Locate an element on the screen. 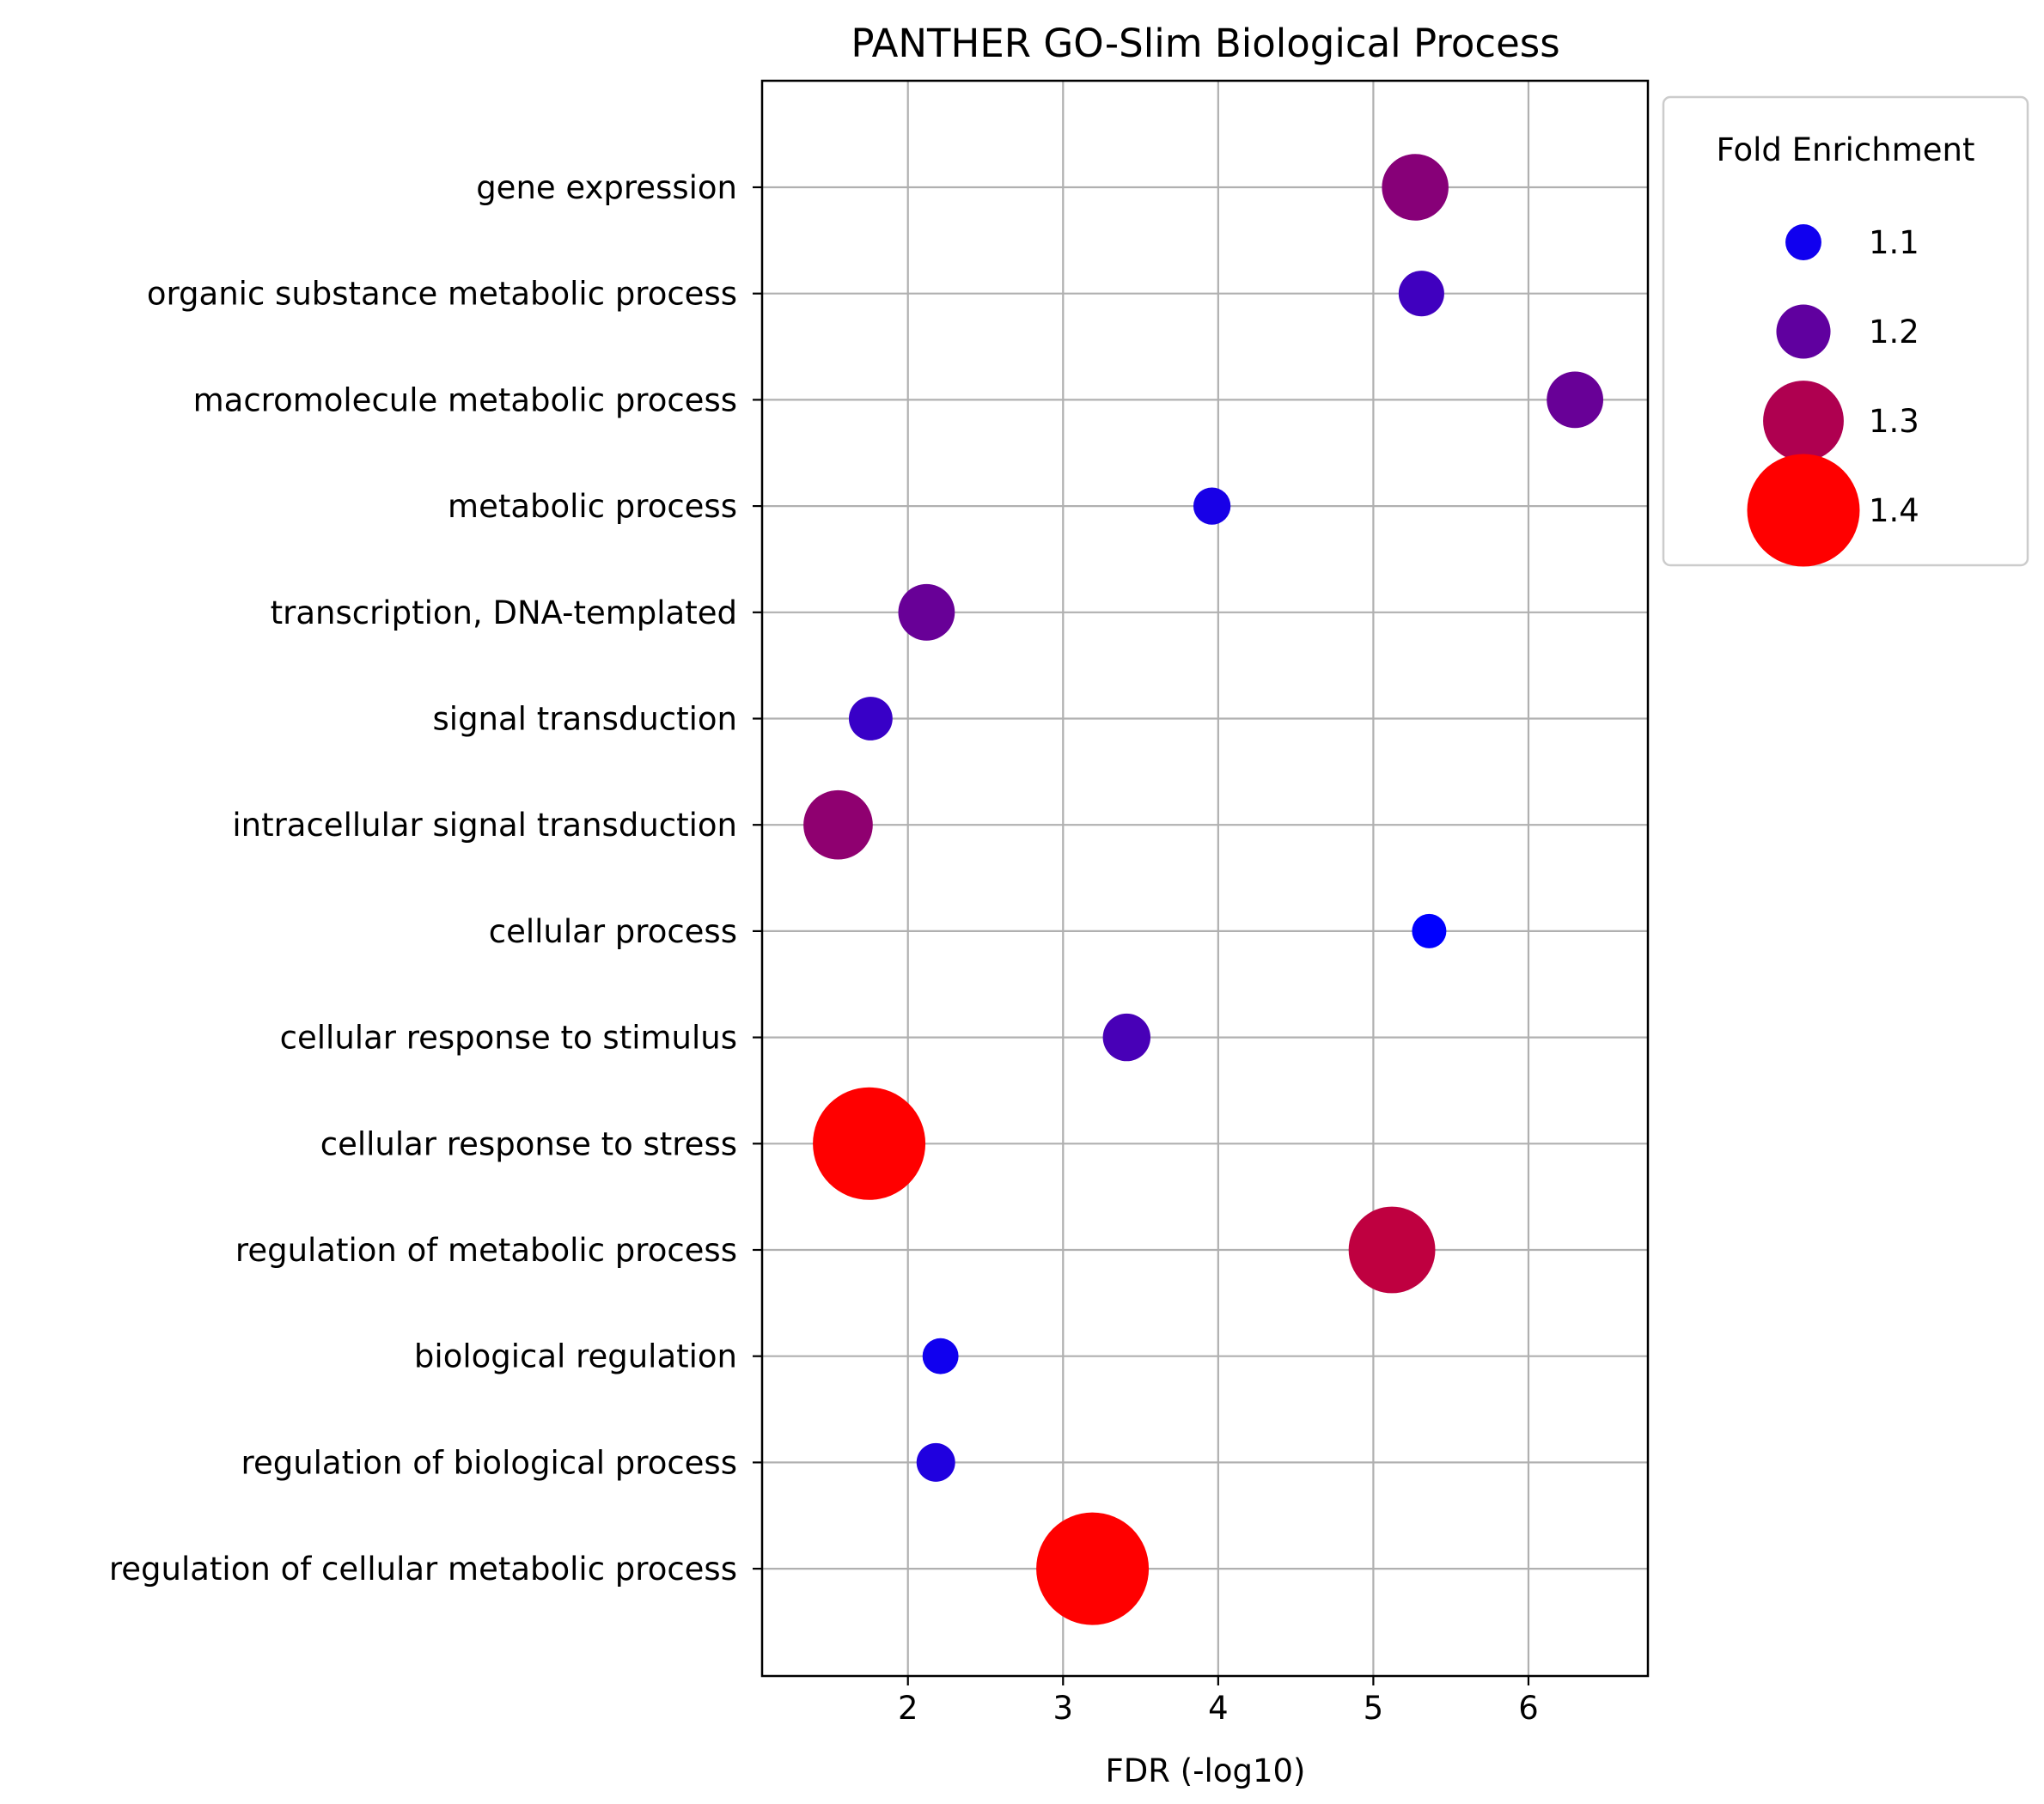  chart-title: PANTHER GO-Slim Biological Process is located at coordinates (1205, 43).